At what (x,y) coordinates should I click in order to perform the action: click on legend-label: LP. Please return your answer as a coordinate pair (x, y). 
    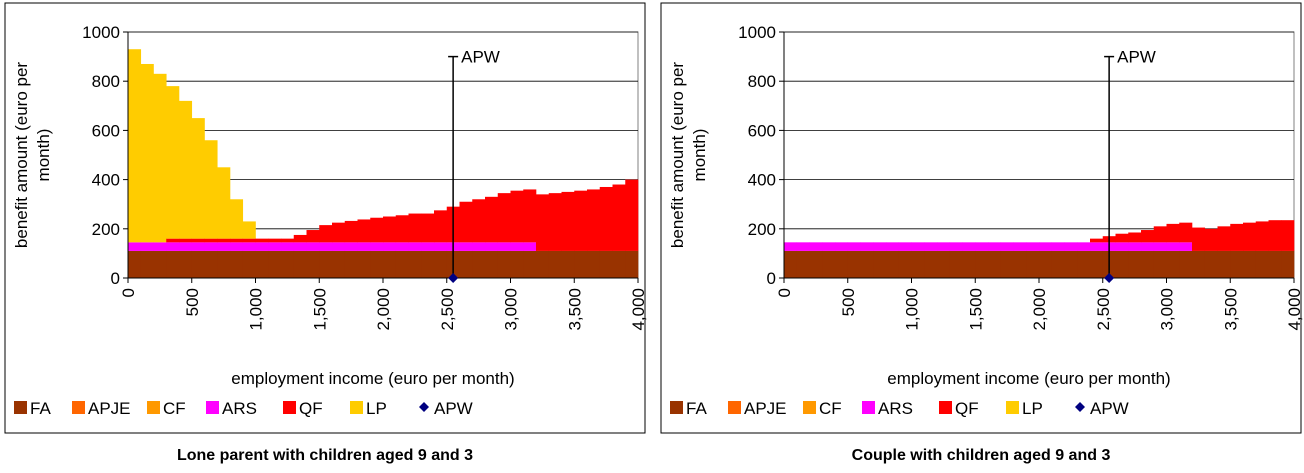
    Looking at the image, I should click on (1032, 408).